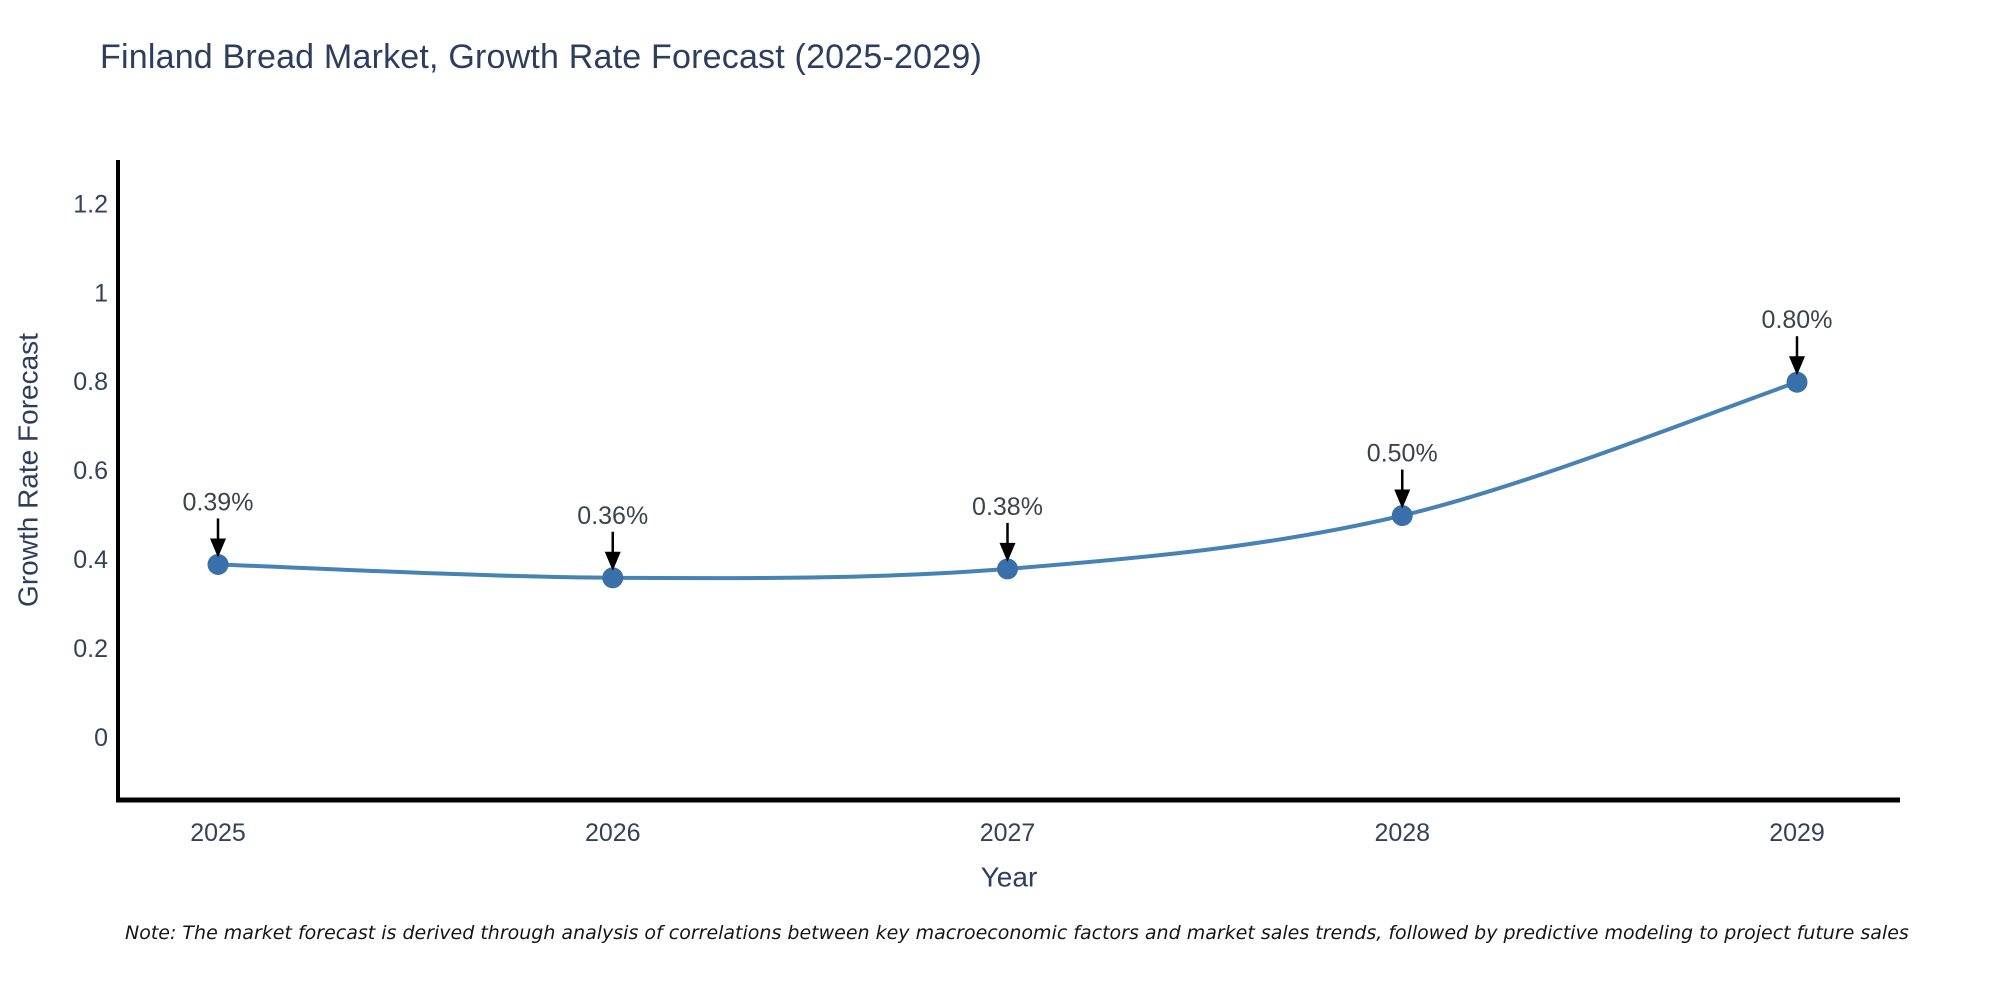 This screenshot has height=1000, width=2000. What do you see at coordinates (90, 560) in the screenshot?
I see `y-tick-label: 0.4` at bounding box center [90, 560].